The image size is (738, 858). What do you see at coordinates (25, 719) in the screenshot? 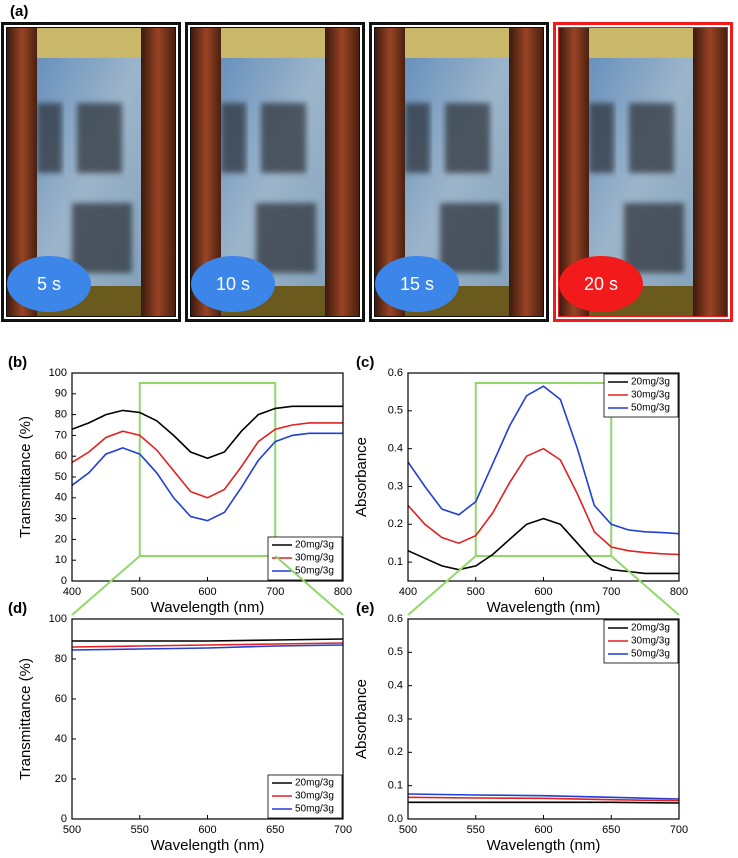
I see `y-axis-title: Transmittance (%)` at bounding box center [25, 719].